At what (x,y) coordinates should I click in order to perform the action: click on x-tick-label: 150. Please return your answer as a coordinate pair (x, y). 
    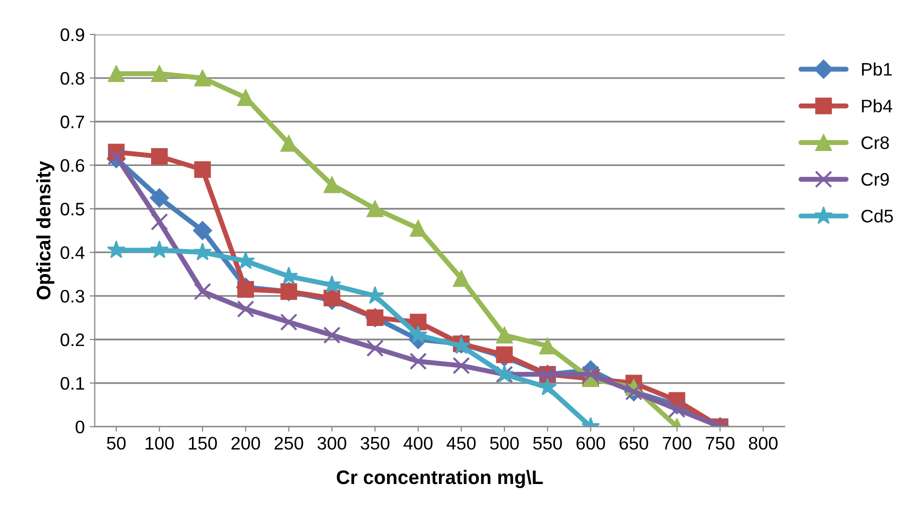
    Looking at the image, I should click on (202, 443).